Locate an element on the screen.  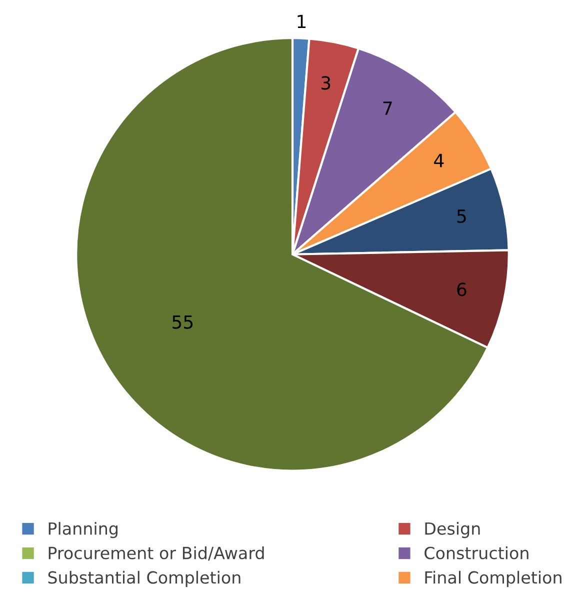
data-label: 5 is located at coordinates (461, 216).